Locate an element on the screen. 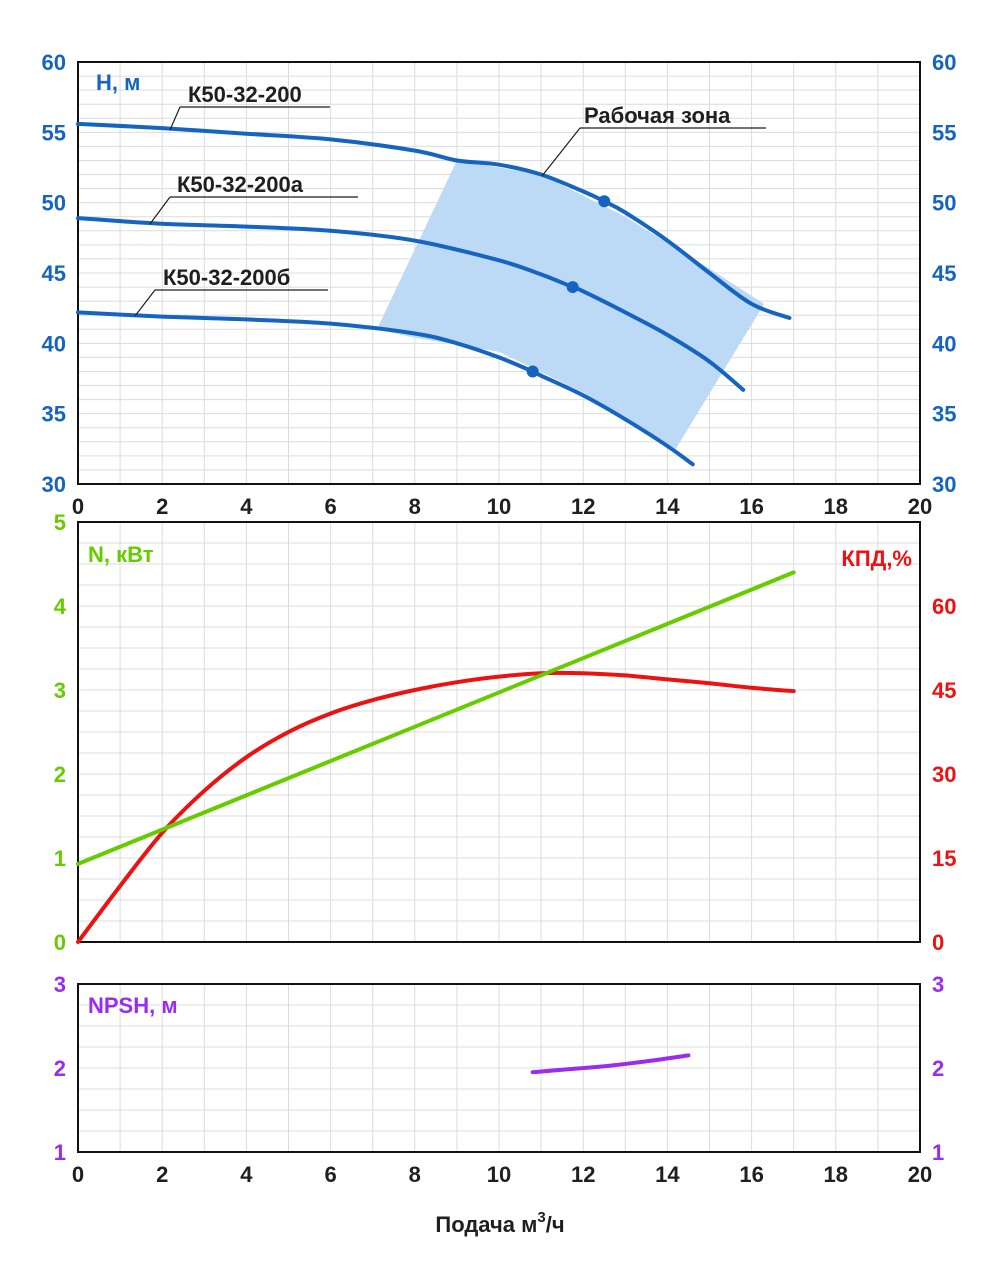 This screenshot has width=1000, height=1286. power-y-tick: 2 is located at coordinates (60, 774).